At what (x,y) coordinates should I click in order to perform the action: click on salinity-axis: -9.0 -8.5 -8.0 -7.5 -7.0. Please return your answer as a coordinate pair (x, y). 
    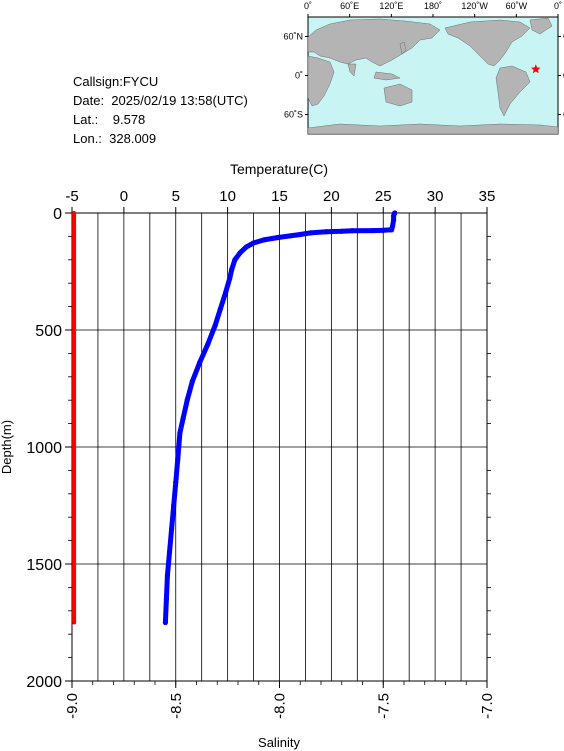
    Looking at the image, I should click on (280, 700).